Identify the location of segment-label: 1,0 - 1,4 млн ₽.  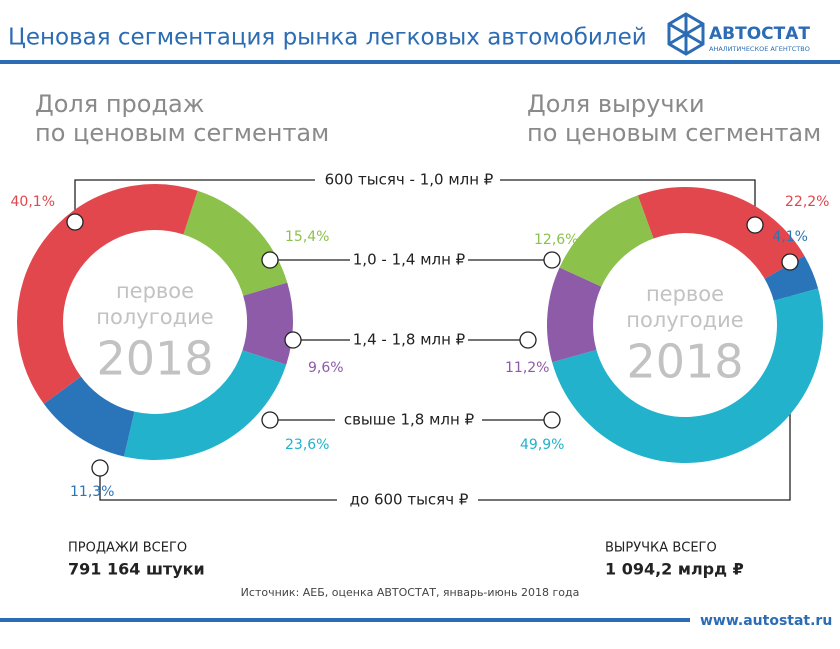
(409, 260).